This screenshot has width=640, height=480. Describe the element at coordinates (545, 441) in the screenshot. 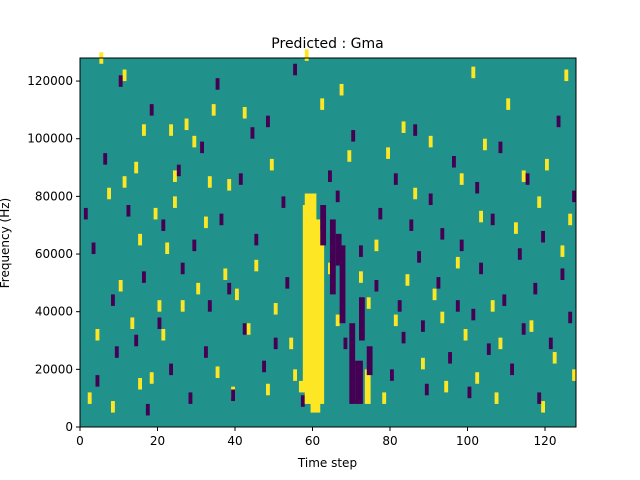

I see `x-tick-label: 120` at that location.